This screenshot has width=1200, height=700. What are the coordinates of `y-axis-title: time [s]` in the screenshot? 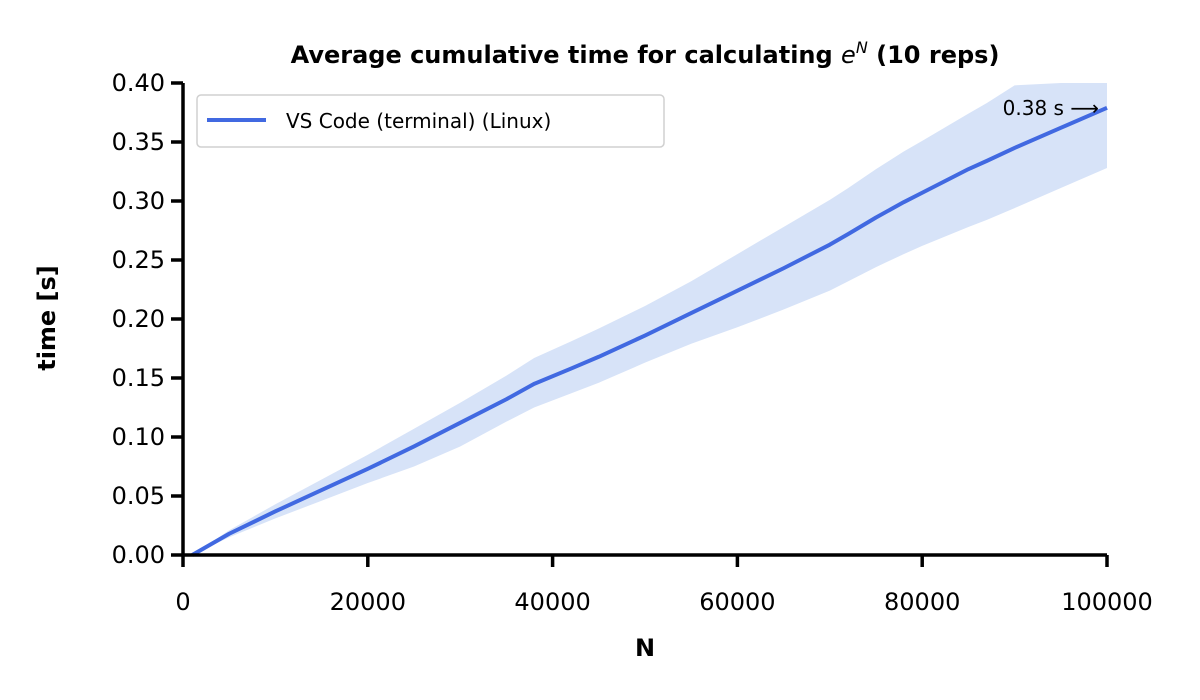 It's located at (47, 318).